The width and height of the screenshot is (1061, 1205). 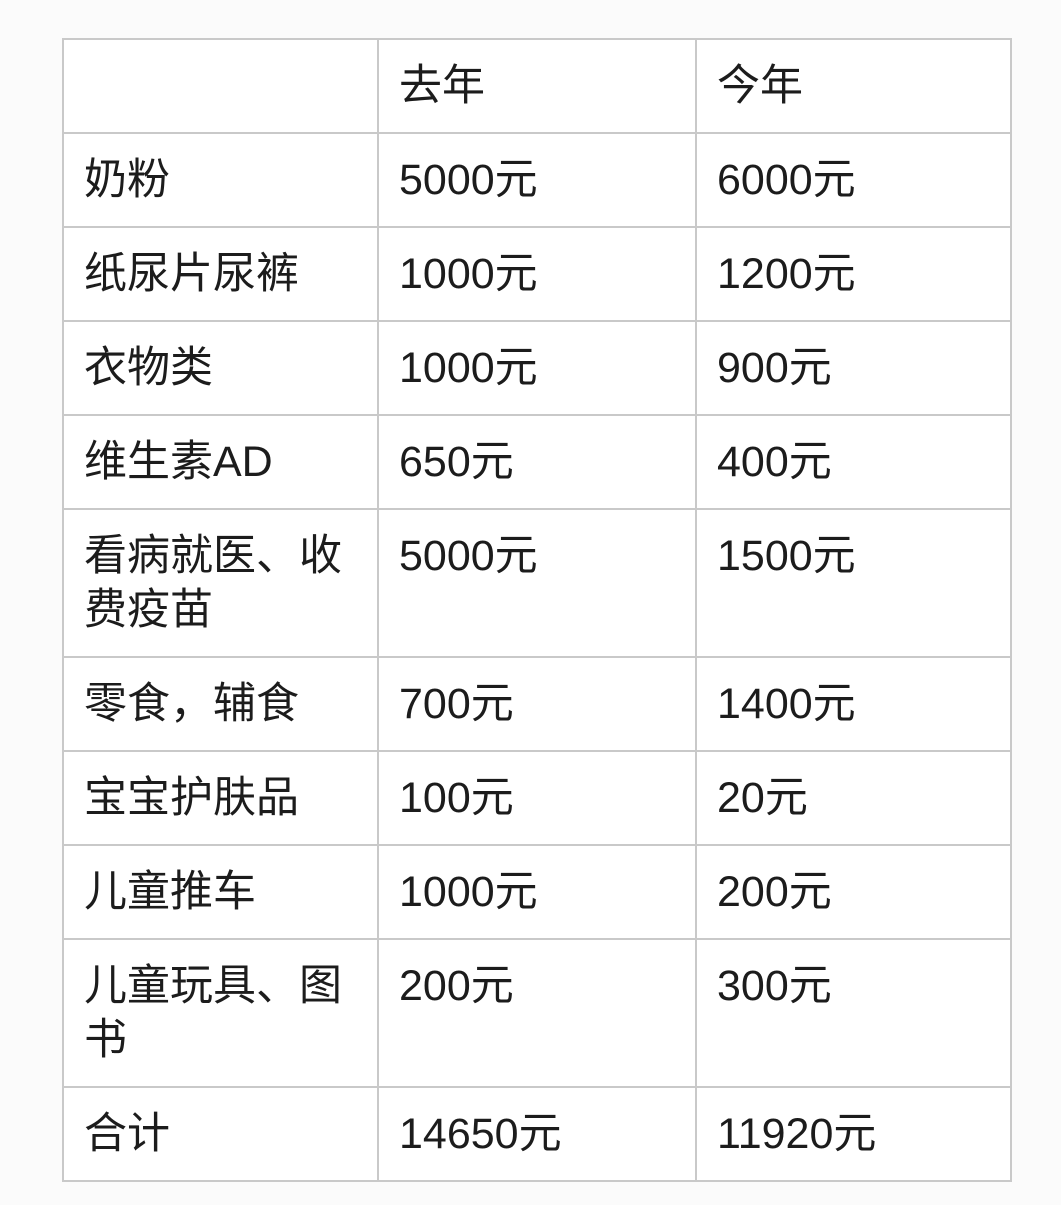 I want to click on table-row: 看病就医、收费疫苗 5000元 1500元, so click(x=537, y=583).